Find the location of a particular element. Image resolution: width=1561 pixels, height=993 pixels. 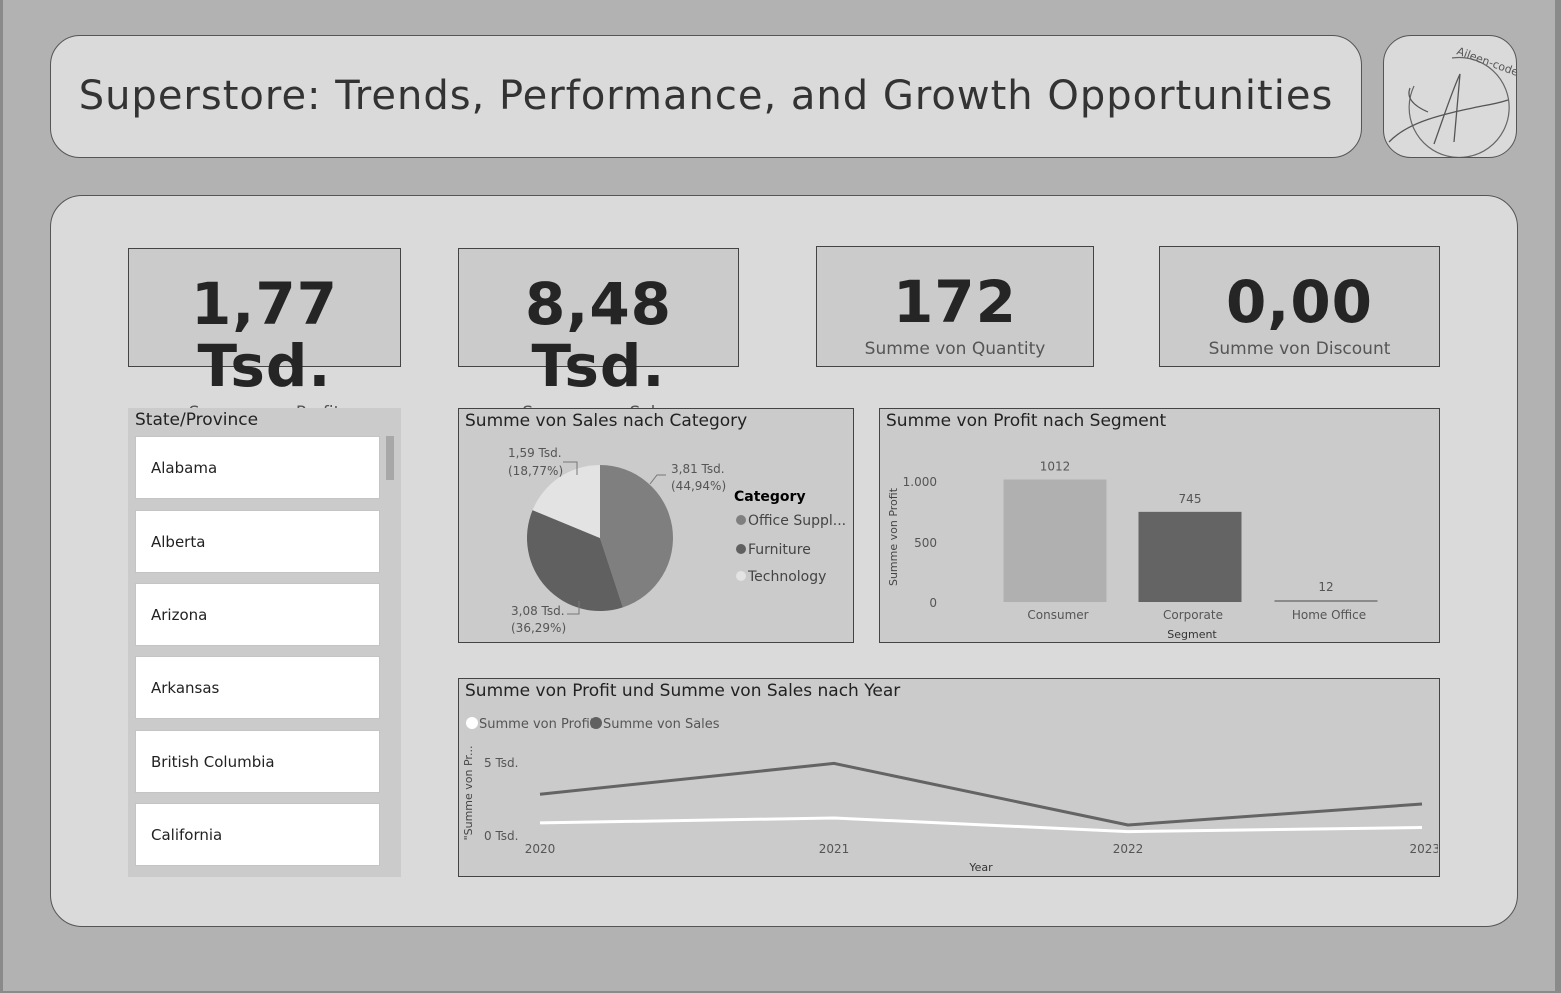

pie-chart-title: Summe von Sales nach Category is located at coordinates (606, 421).